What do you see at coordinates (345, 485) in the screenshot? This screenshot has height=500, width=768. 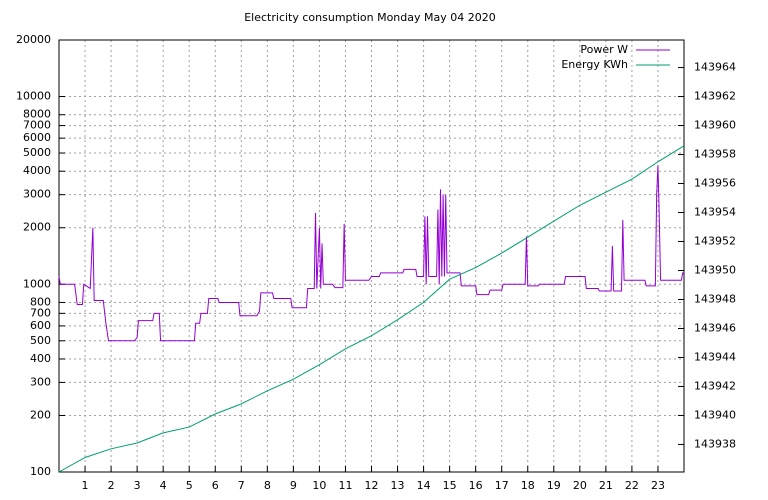 I see `x-tick-label: 11` at bounding box center [345, 485].